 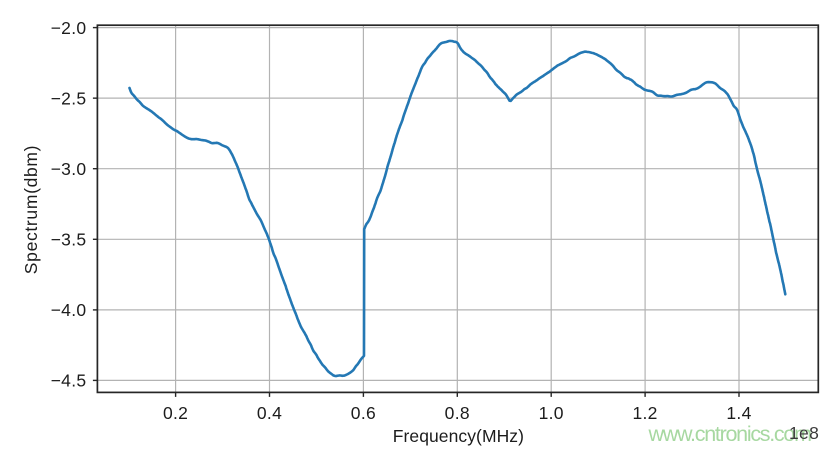 What do you see at coordinates (69, 310) in the screenshot?
I see `svg-text: −4.0` at bounding box center [69, 310].